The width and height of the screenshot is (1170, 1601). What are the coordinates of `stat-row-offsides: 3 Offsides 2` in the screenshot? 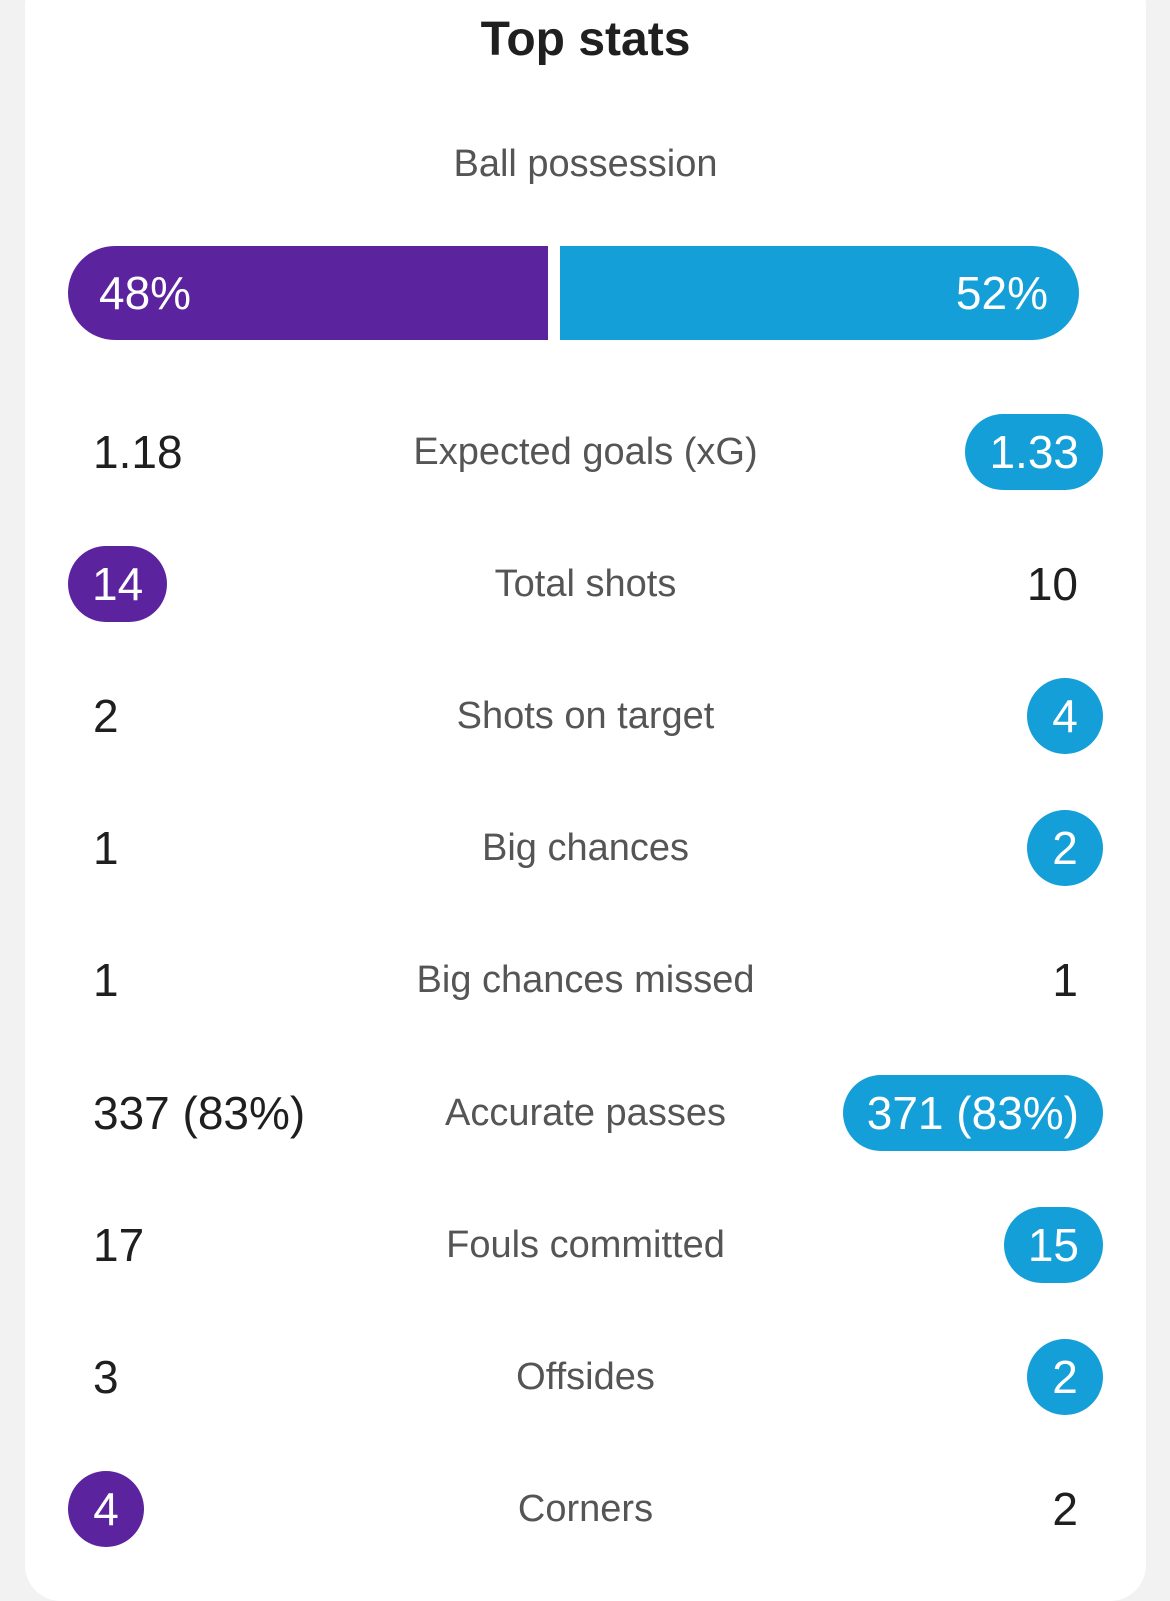 It's located at (585, 1377).